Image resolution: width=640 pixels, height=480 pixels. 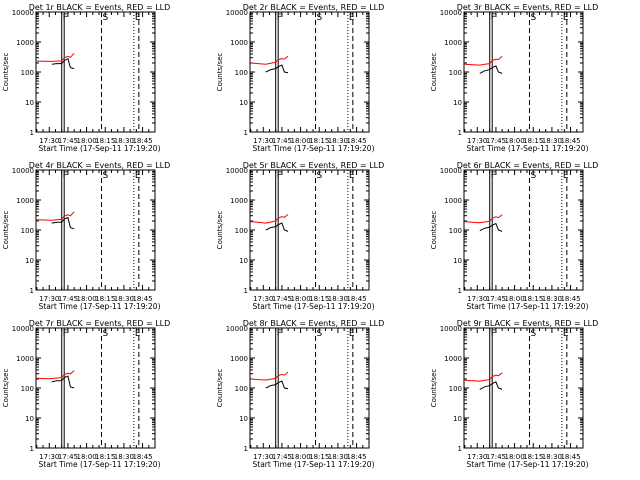 I want to click on chart-title: Det 5r BLACK = Events, RED = LLD, so click(x=314, y=165).